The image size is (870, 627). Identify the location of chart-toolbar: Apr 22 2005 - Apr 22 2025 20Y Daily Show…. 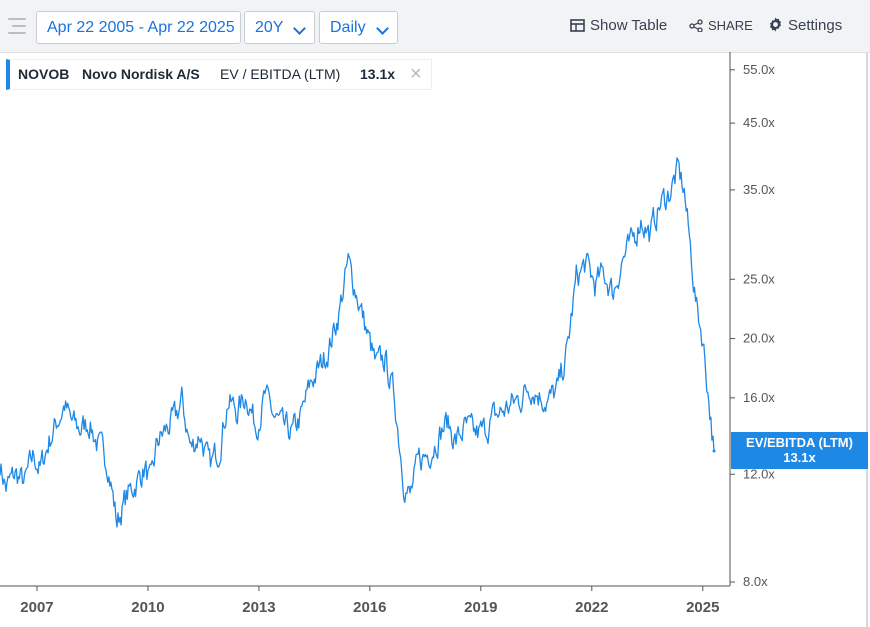
(435, 26).